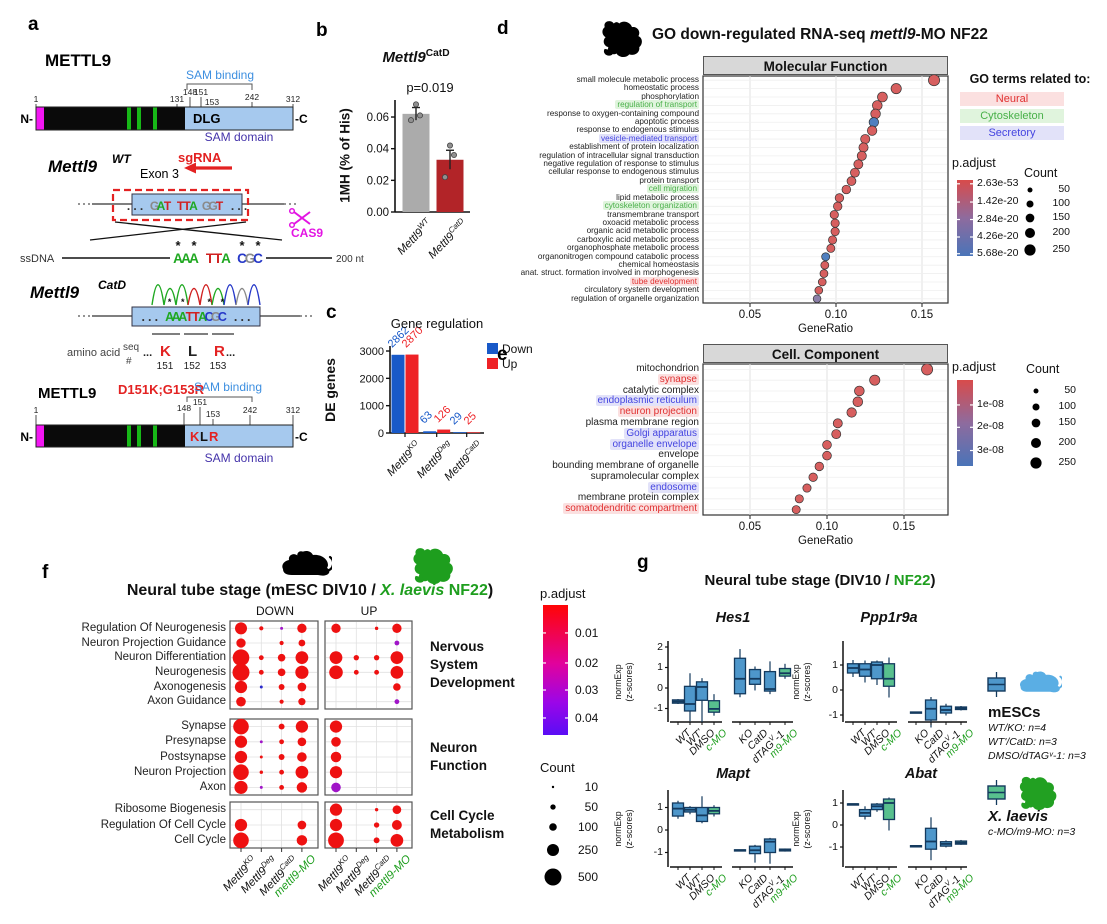  Describe the element at coordinates (350, 259) in the screenshot. I see `ssdna-length: 200 nt` at that location.